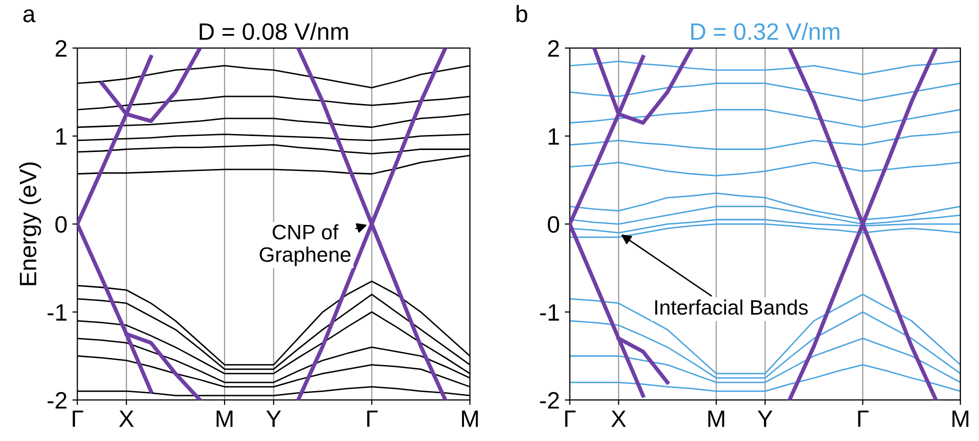  I want to click on y-axis-title: Energy (eV), so click(30, 224).